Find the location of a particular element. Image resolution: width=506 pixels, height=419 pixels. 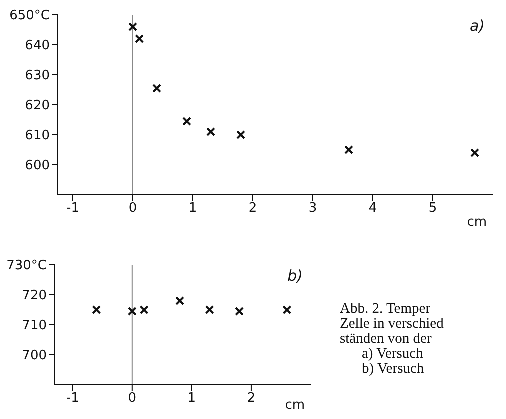

text: ständen von der is located at coordinates (386, 339).